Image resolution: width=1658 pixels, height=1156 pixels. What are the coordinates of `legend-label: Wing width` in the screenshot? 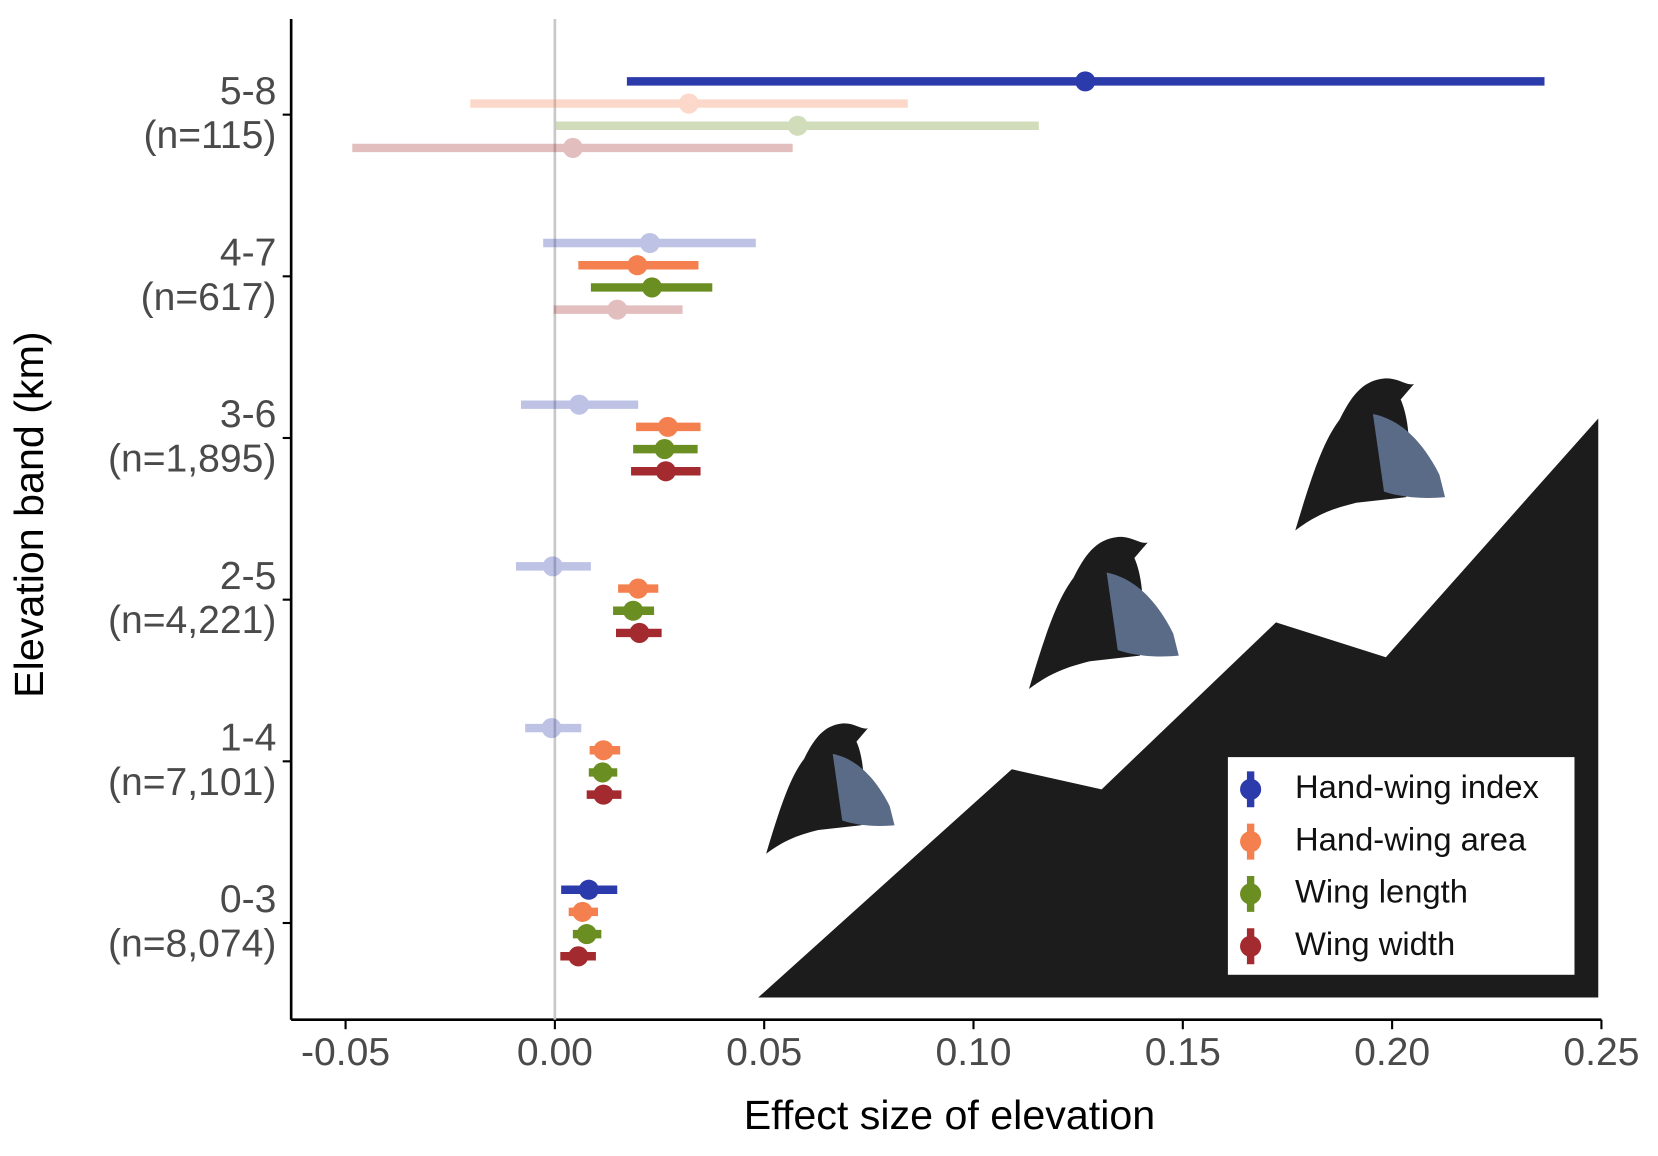 It's located at (1375, 943).